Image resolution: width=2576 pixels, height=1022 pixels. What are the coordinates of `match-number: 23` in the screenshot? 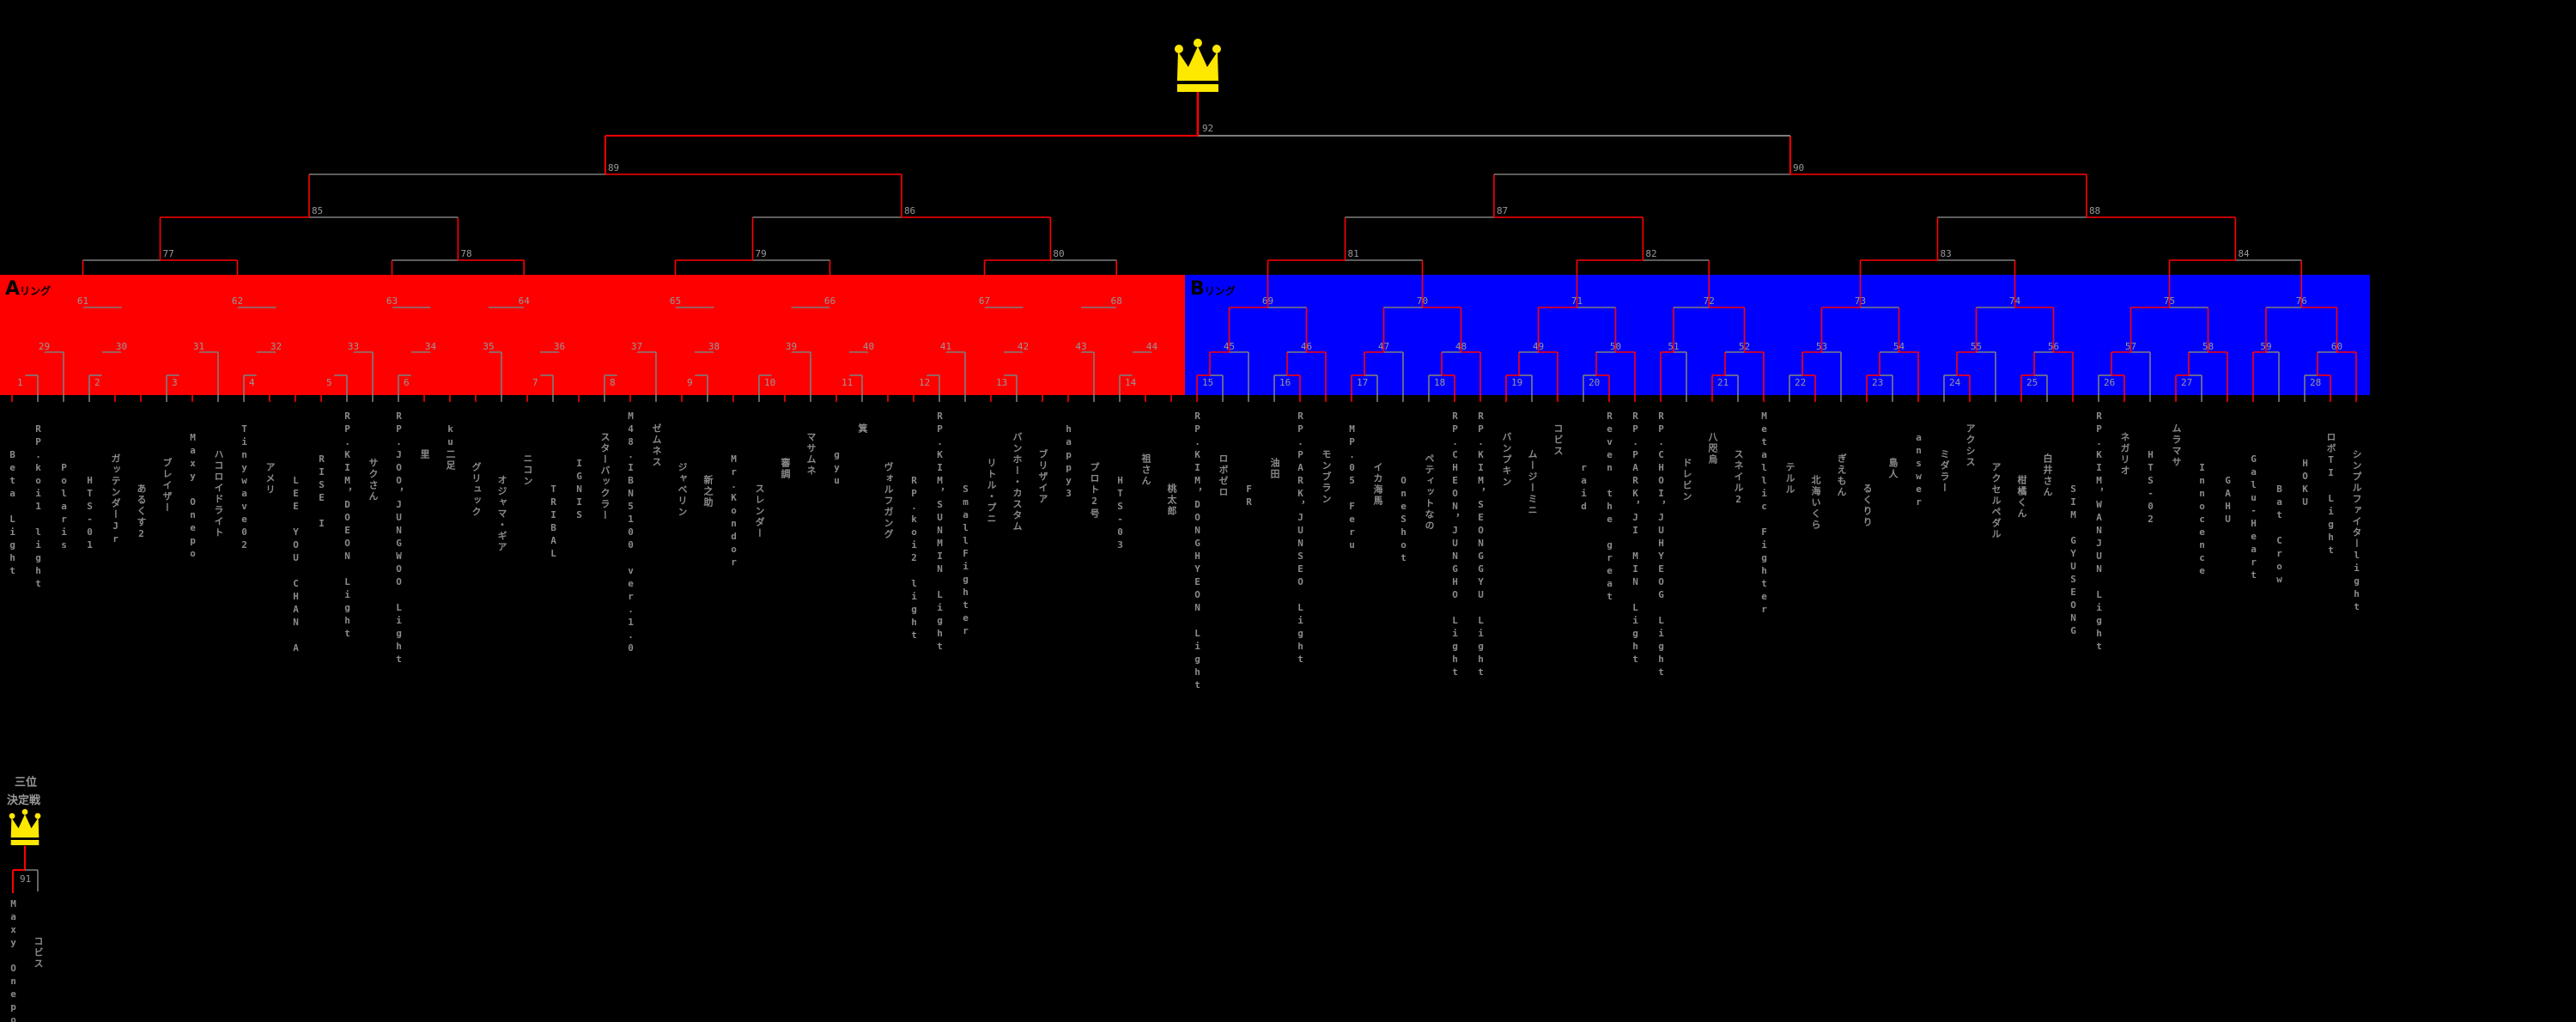 It's located at (1878, 382).